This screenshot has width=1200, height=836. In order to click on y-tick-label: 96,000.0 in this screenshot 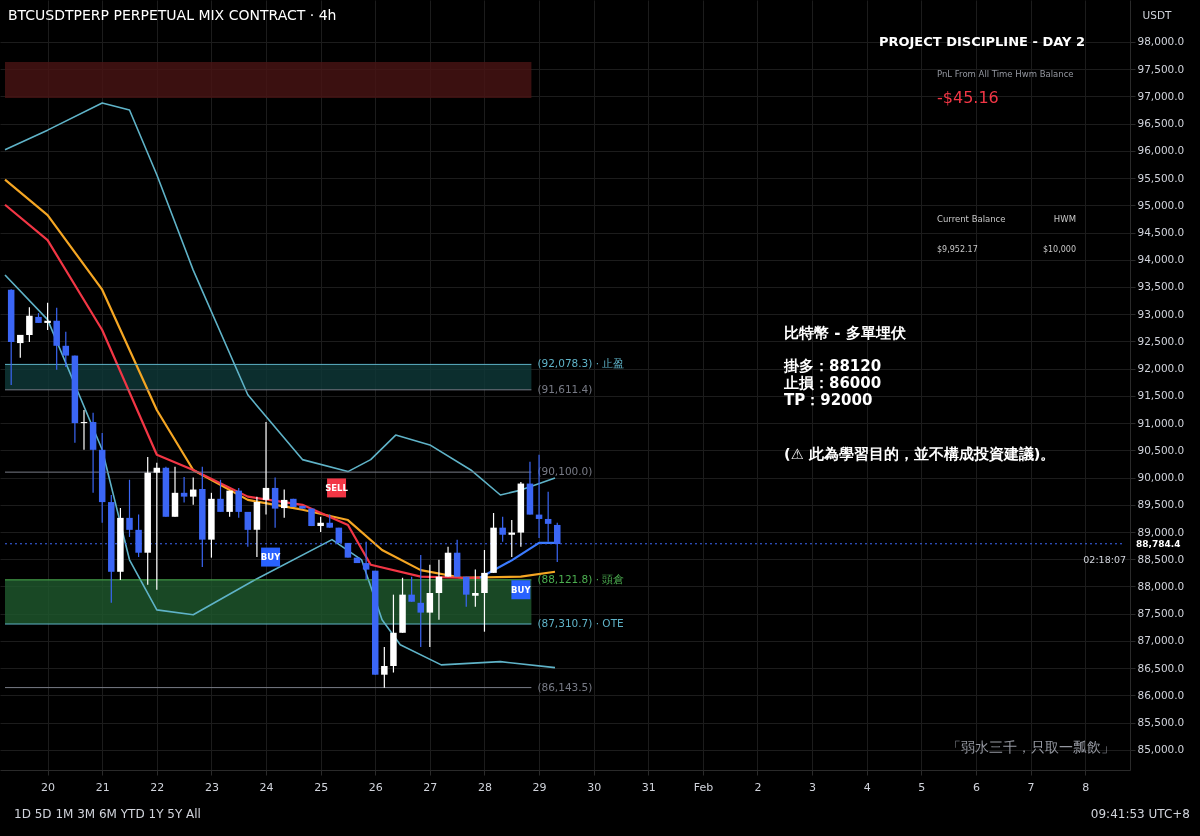, I will do `click(1161, 150)`.